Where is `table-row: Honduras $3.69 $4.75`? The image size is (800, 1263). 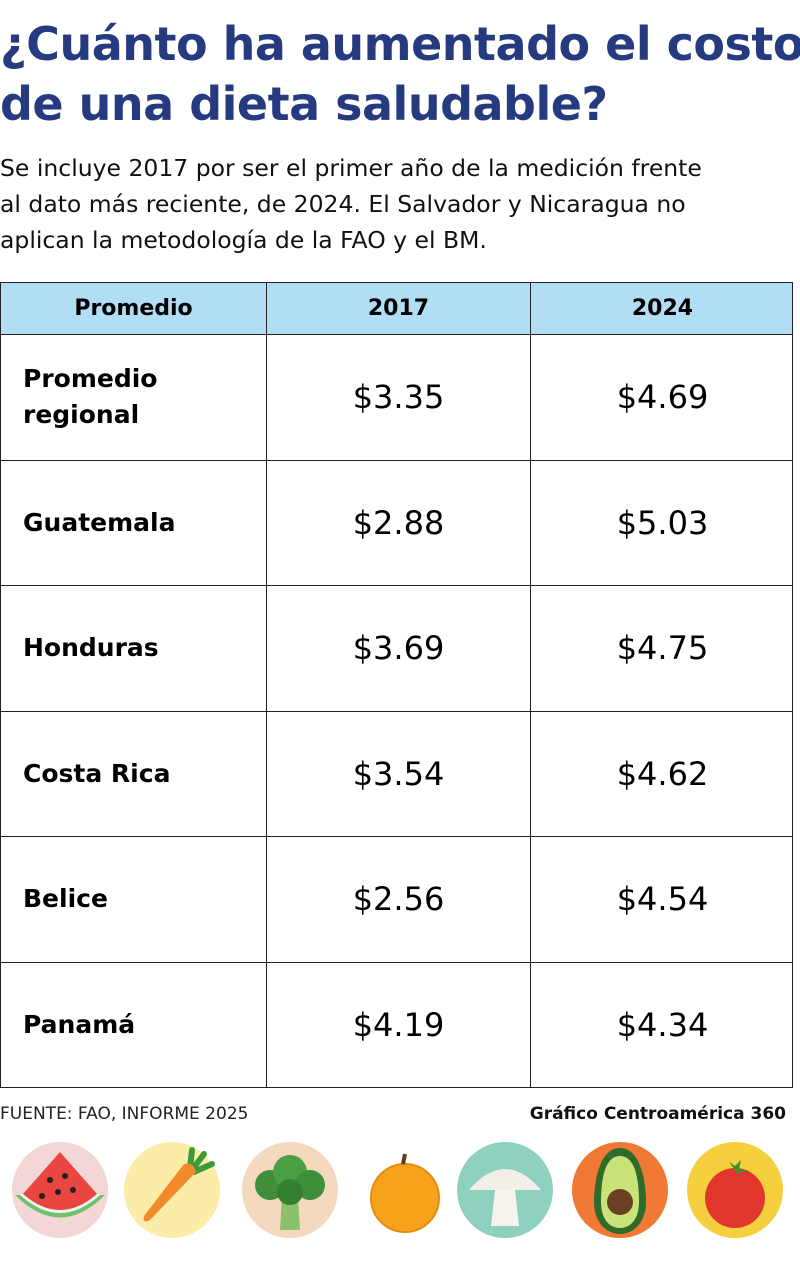
table-row: Honduras $3.69 $4.75 is located at coordinates (396, 649).